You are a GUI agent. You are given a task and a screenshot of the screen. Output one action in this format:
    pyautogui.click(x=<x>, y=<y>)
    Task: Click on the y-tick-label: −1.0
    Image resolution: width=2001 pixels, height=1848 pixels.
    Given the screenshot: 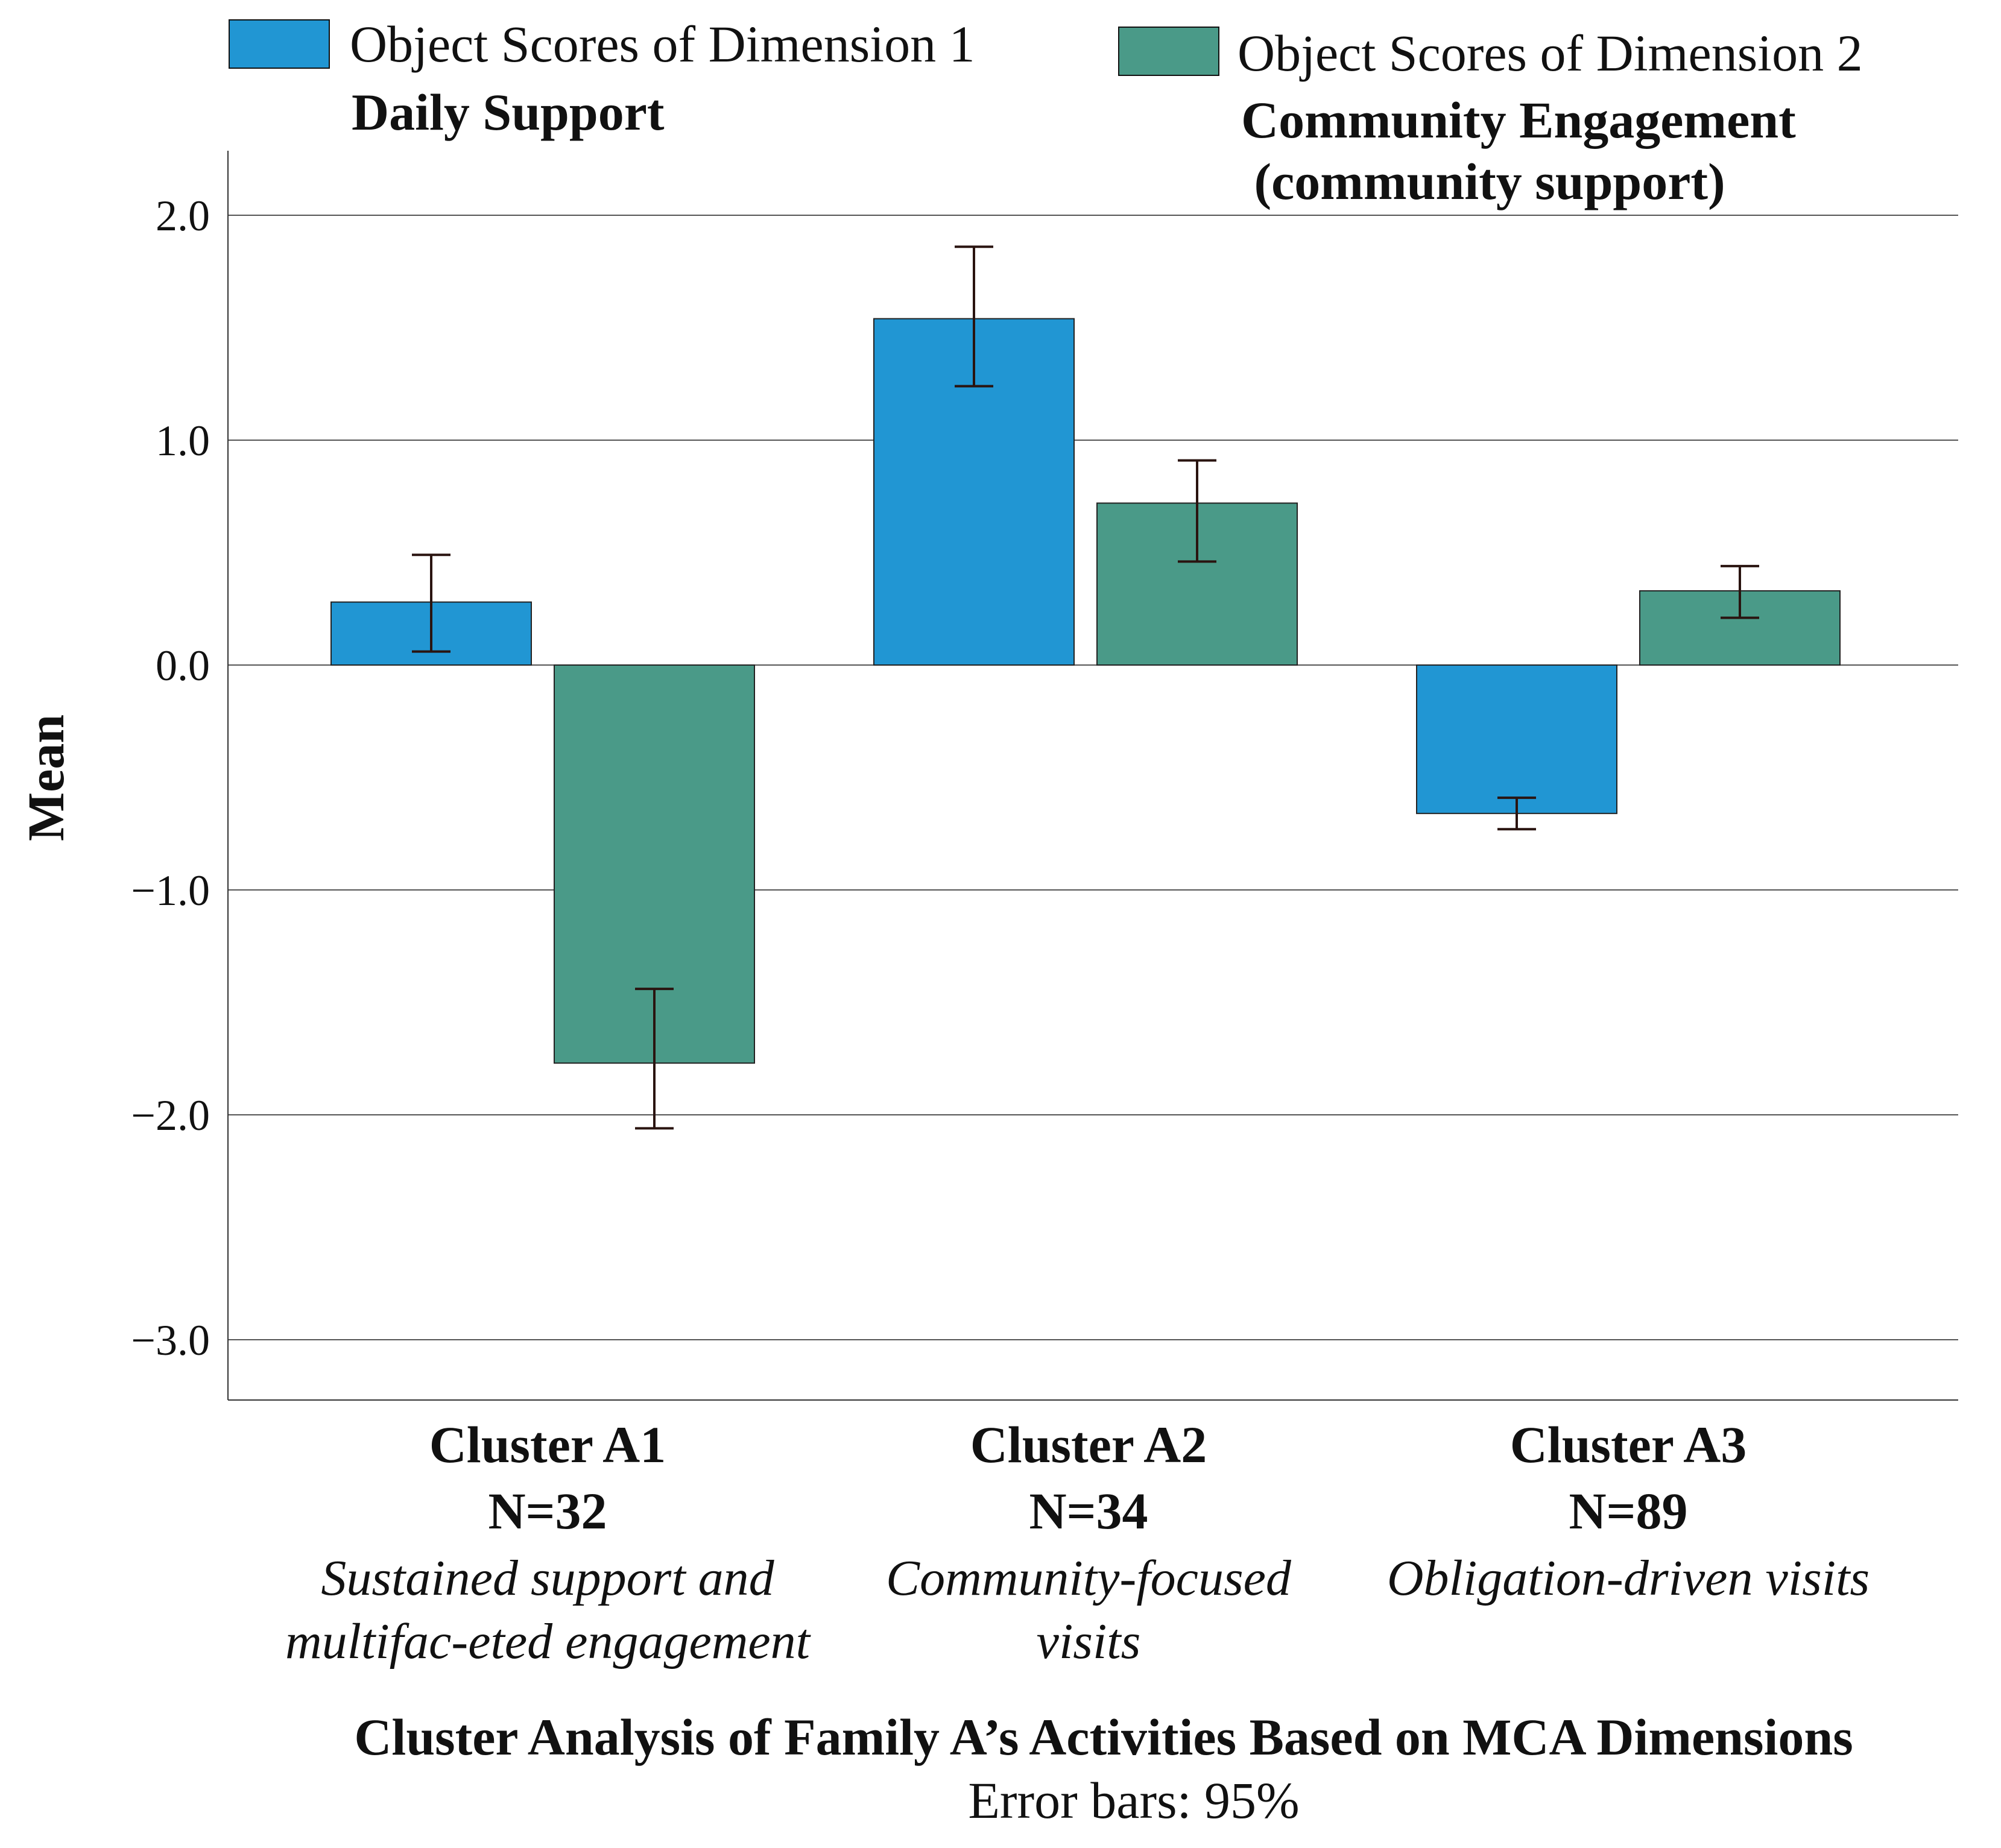 What is the action you would take?
    pyautogui.click(x=170, y=890)
    